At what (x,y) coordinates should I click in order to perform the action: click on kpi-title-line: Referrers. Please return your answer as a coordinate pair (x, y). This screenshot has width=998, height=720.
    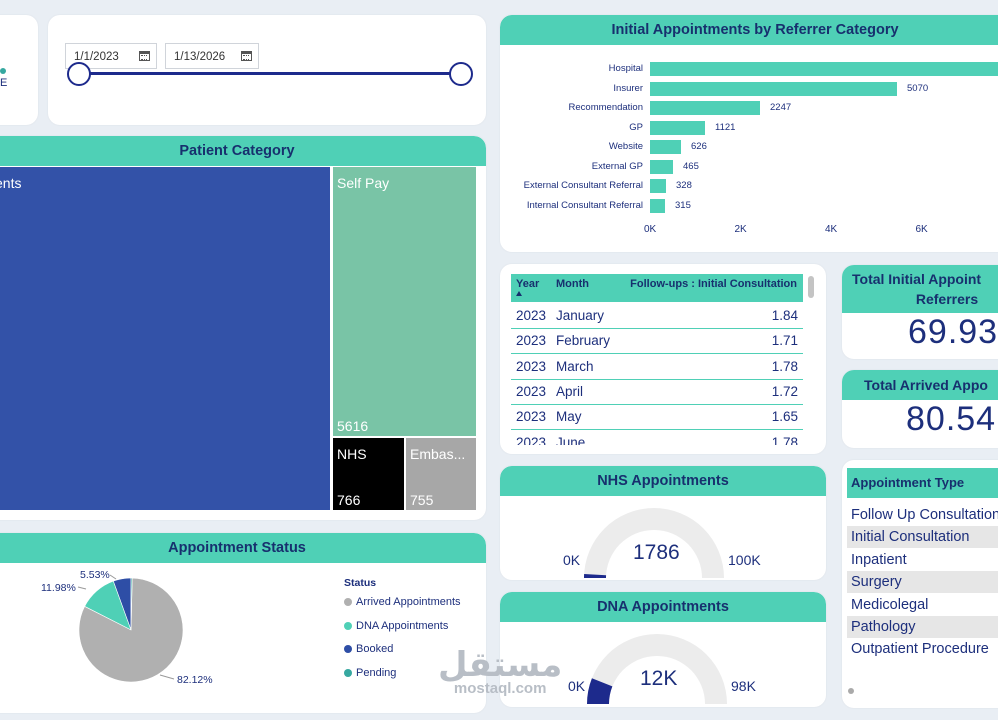
    Looking at the image, I should click on (947, 299).